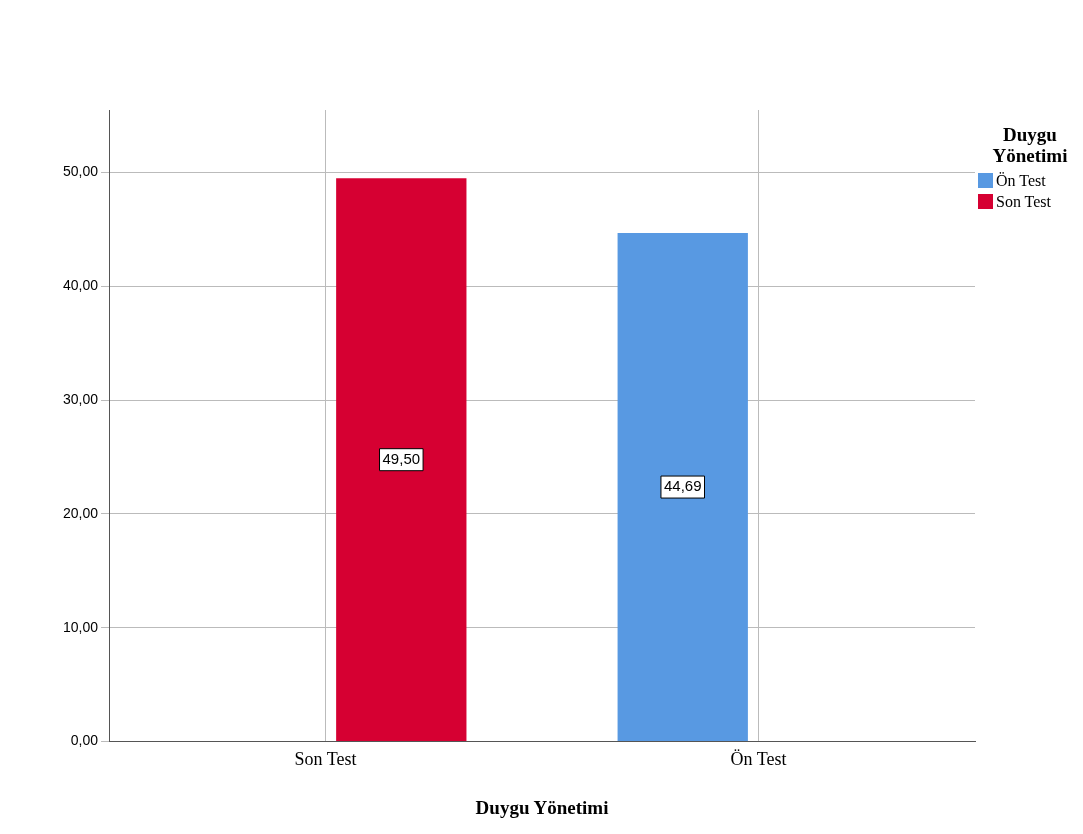 The width and height of the screenshot is (1083, 834). What do you see at coordinates (682, 486) in the screenshot?
I see `data-label: 44,69` at bounding box center [682, 486].